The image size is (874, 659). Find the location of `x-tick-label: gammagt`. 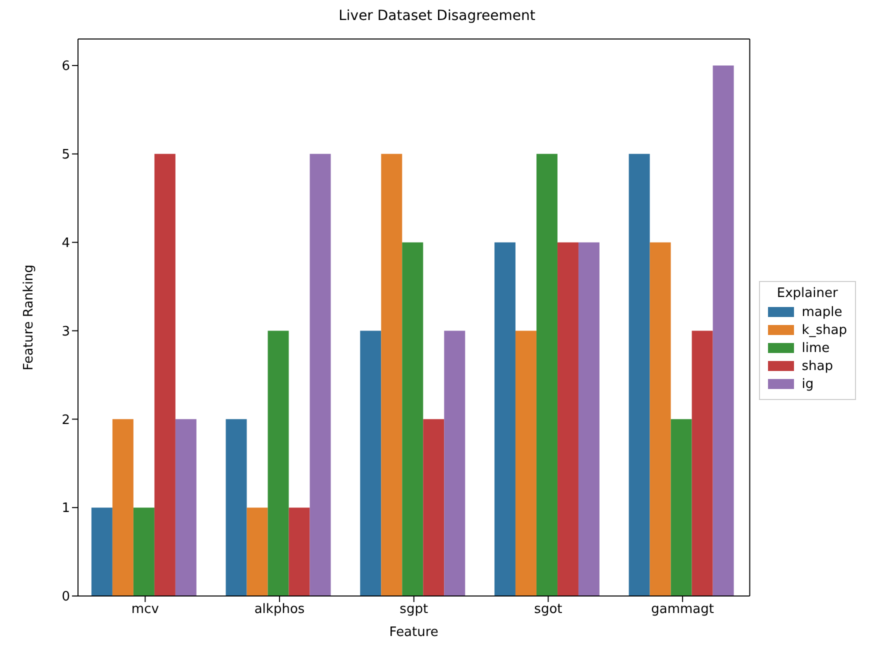

x-tick-label: gammagt is located at coordinates (682, 610).